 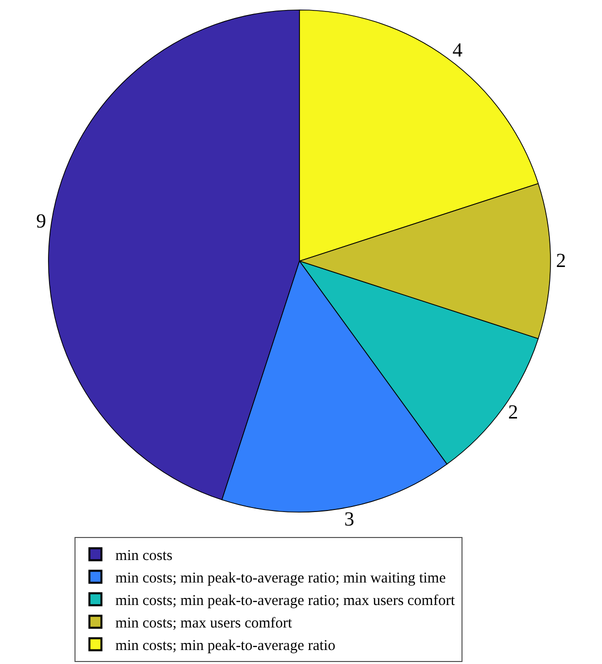 I want to click on legend-label: min costs; min peak-to-average ratio; max users comfort, so click(x=285, y=601).